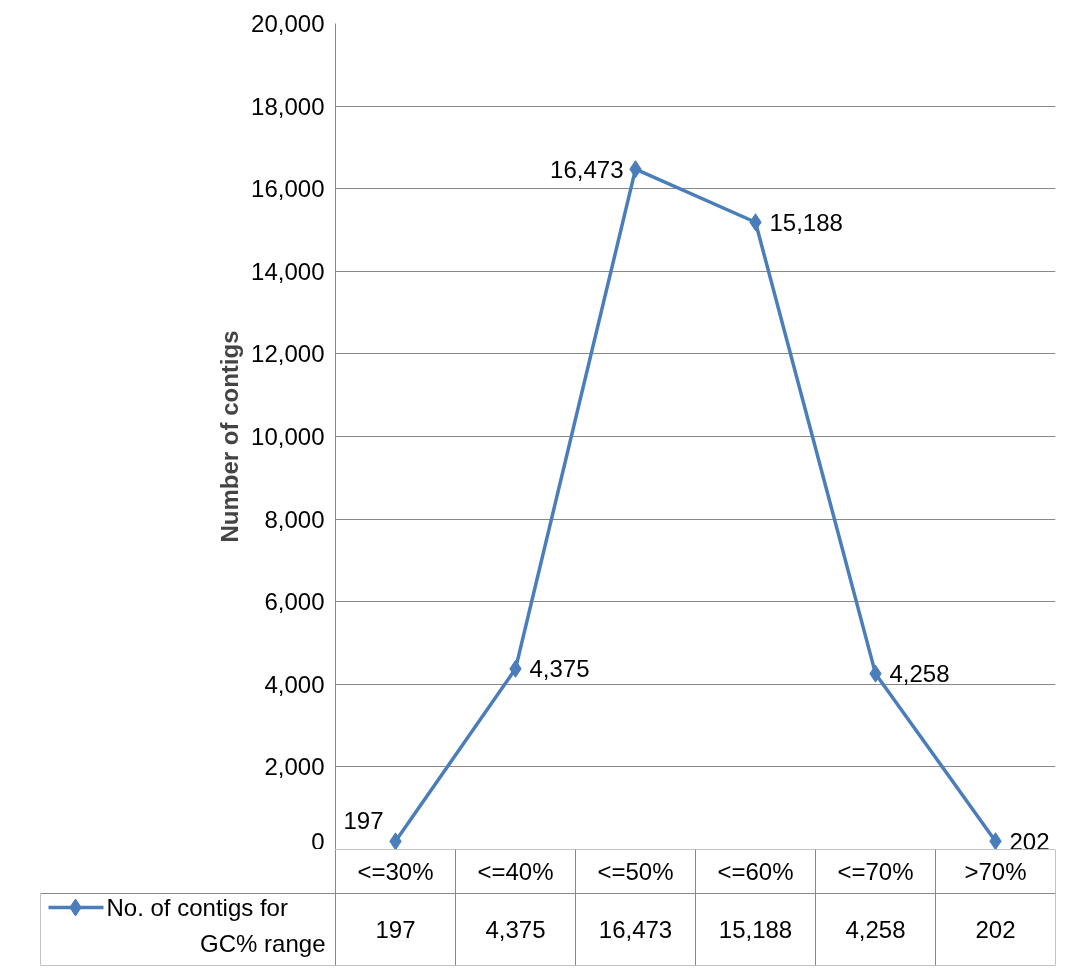 Image resolution: width=1071 pixels, height=973 pixels. Describe the element at coordinates (294, 602) in the screenshot. I see `y-tick-label: 6,000` at that location.